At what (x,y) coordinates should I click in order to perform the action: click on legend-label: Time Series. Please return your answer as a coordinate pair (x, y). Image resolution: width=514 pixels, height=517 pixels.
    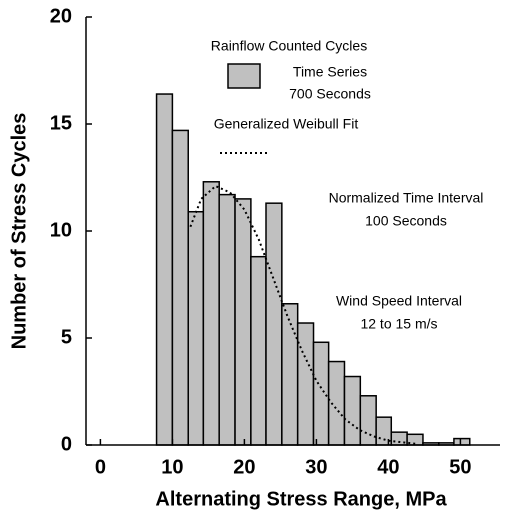
    Looking at the image, I should click on (330, 72).